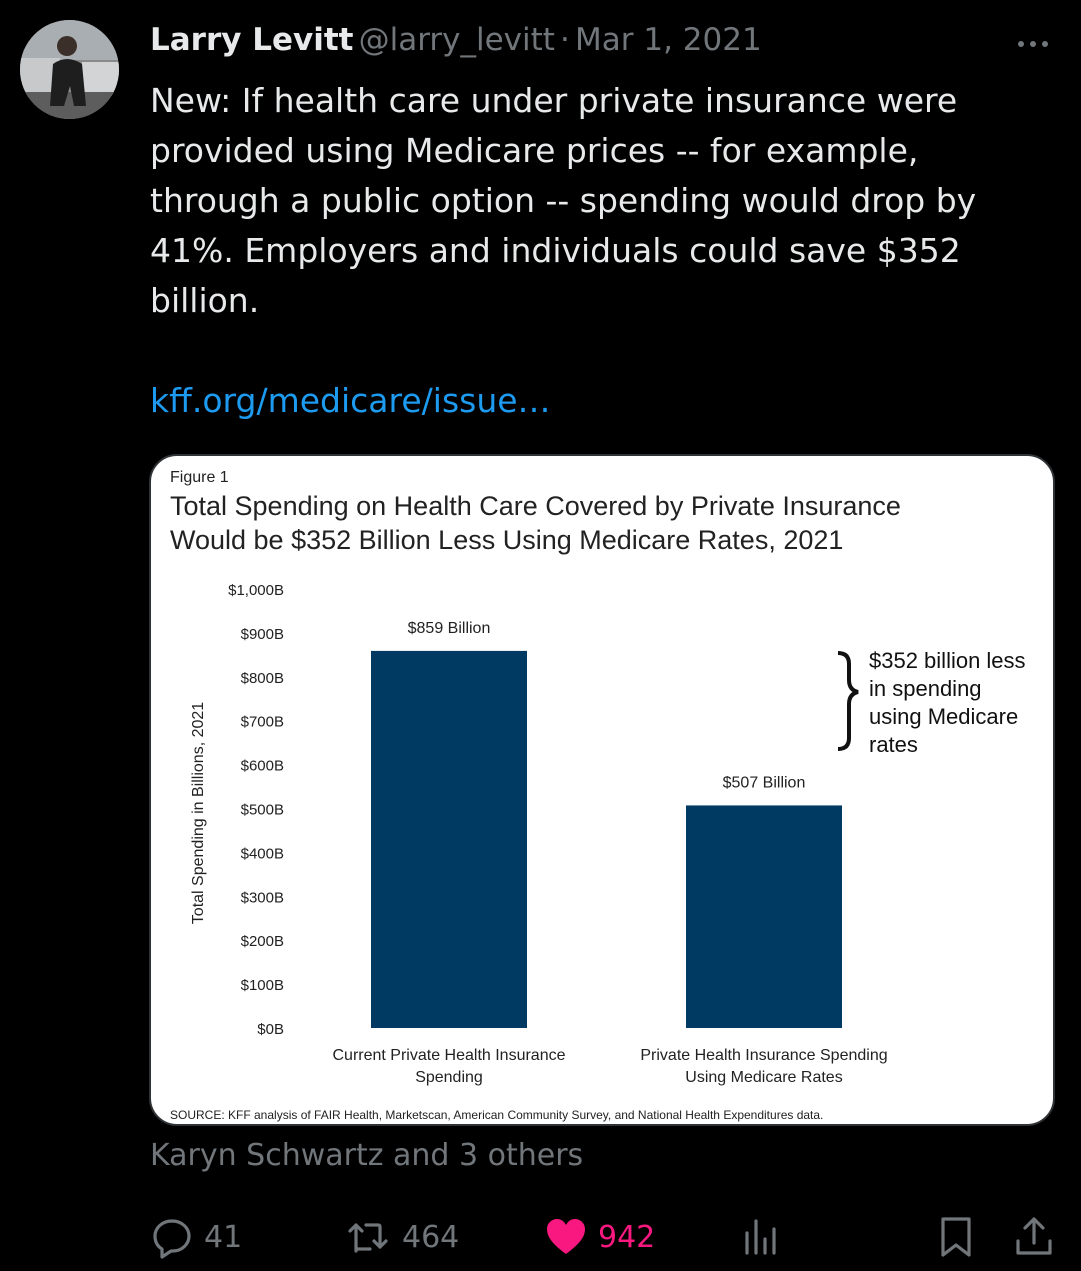  I want to click on annotation-brace, so click(848, 701).